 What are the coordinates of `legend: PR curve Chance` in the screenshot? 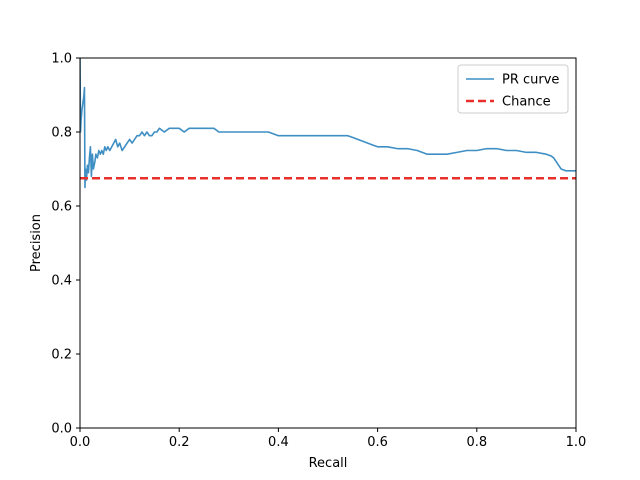 It's located at (513, 89).